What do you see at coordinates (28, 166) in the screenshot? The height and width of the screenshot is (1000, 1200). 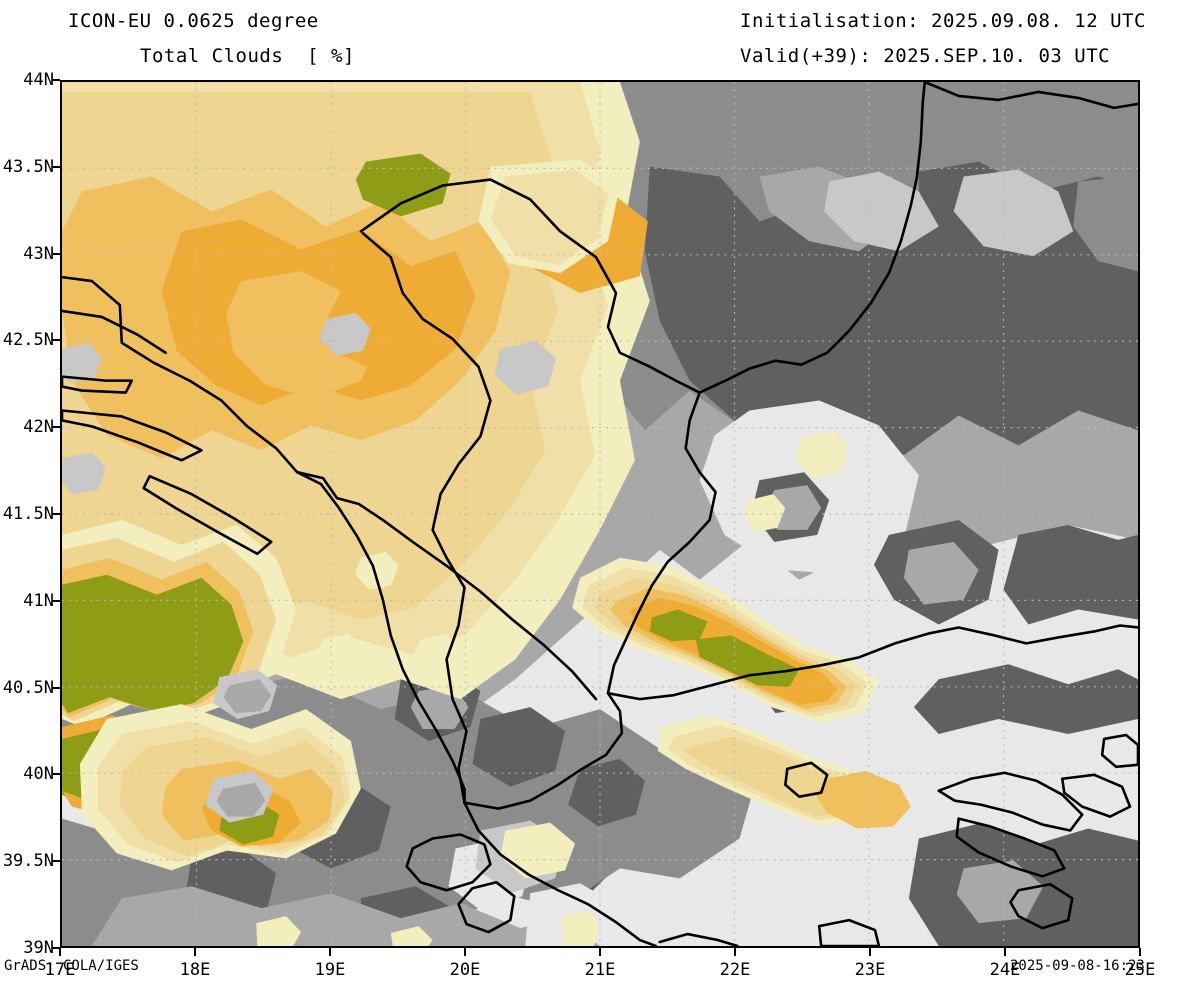 I see `y-axis-label: 43.5N` at bounding box center [28, 166].